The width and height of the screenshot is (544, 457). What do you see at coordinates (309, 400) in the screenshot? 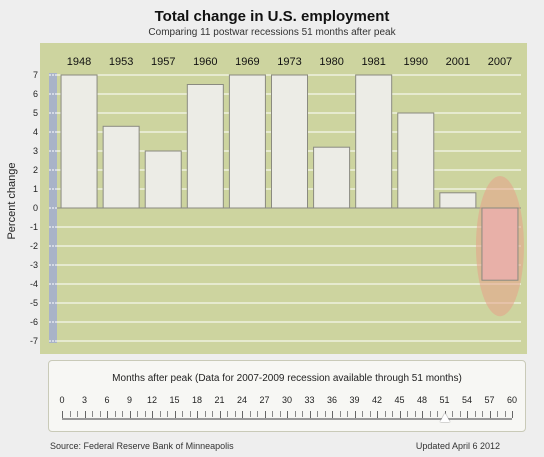
I see `slider-tick-label: 33` at bounding box center [309, 400].